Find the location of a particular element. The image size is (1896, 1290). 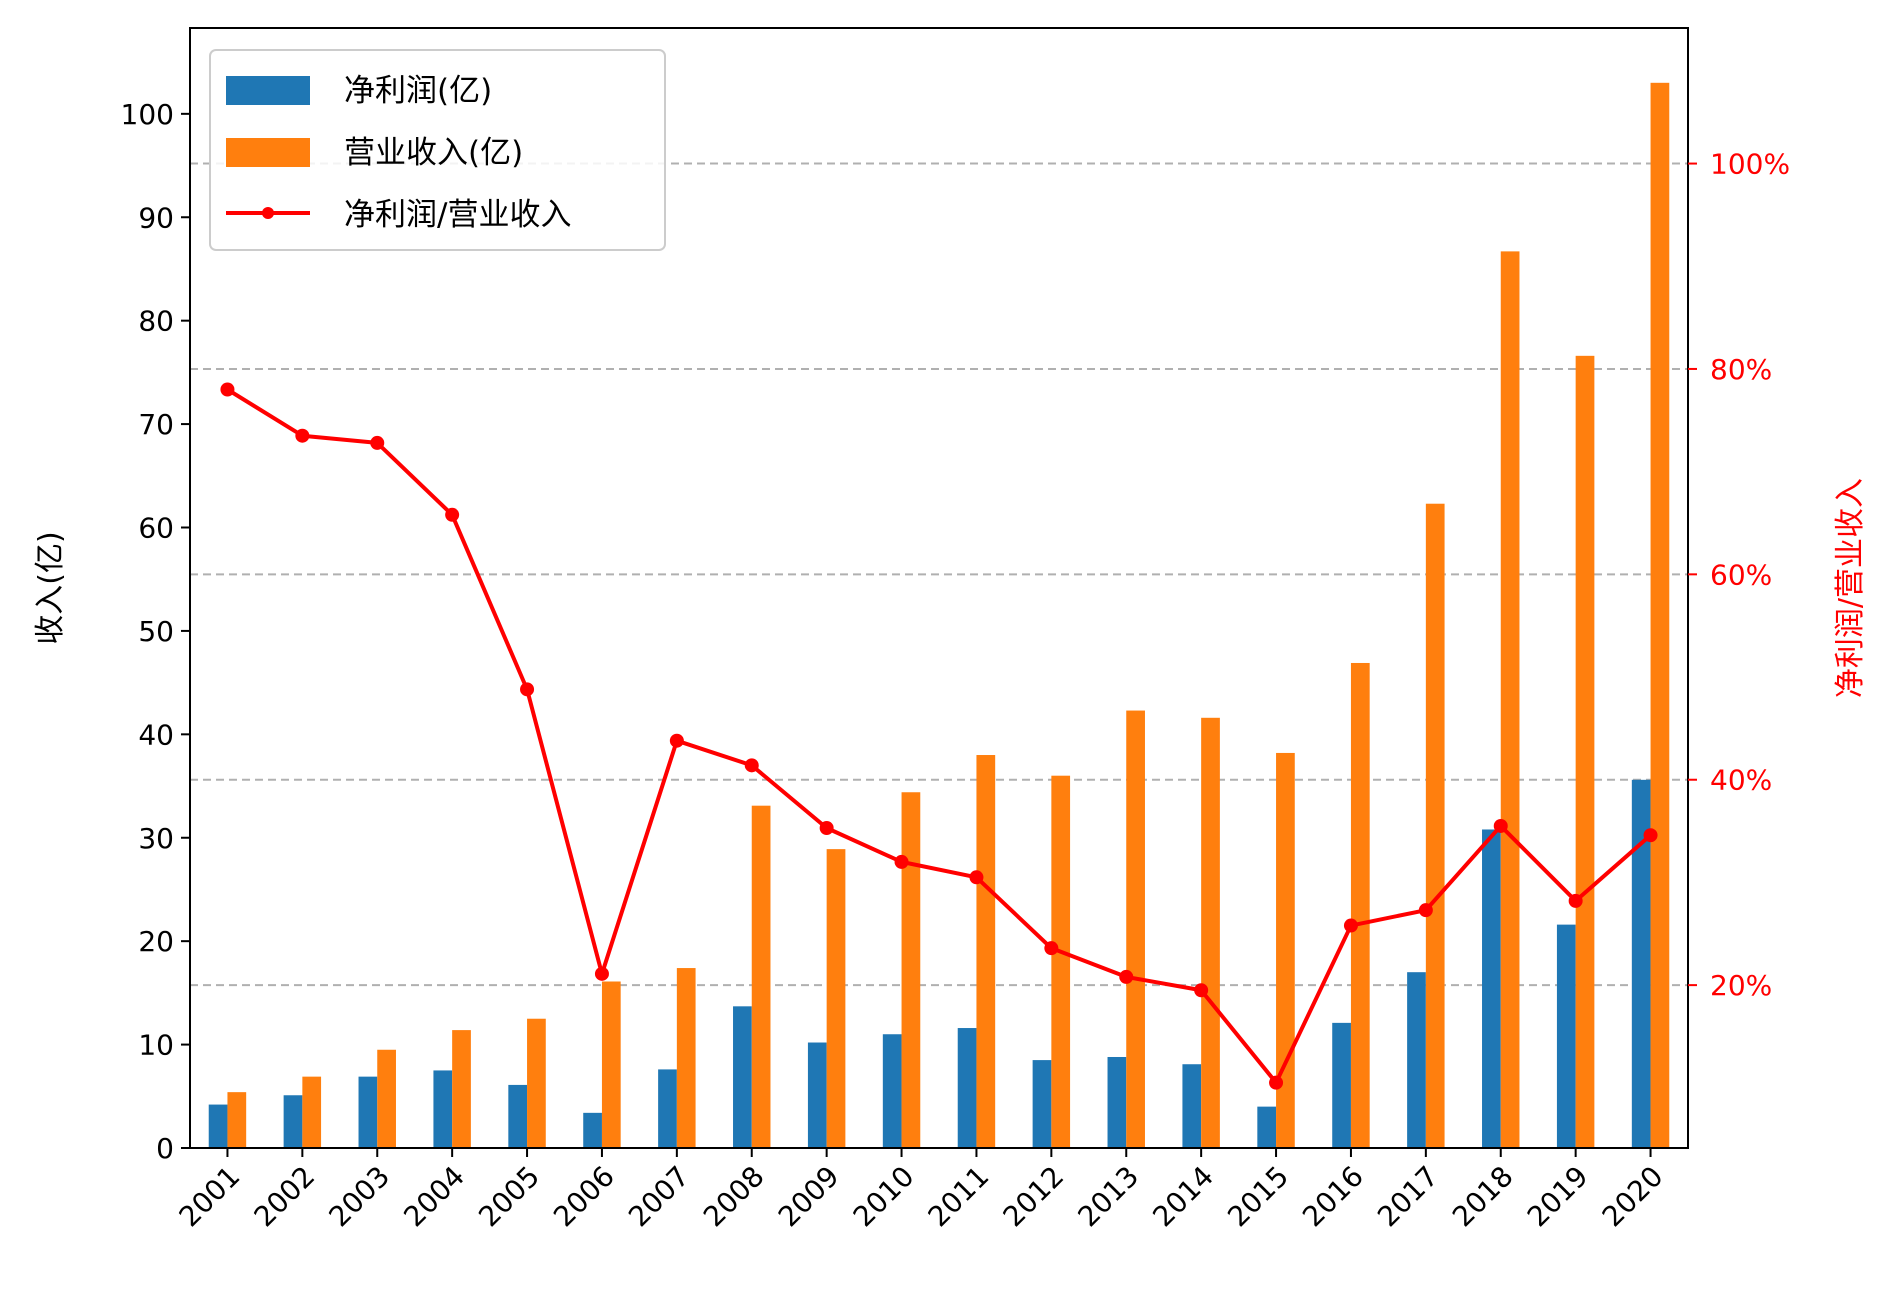

left-tick-label-20: 20 is located at coordinates (156, 941).